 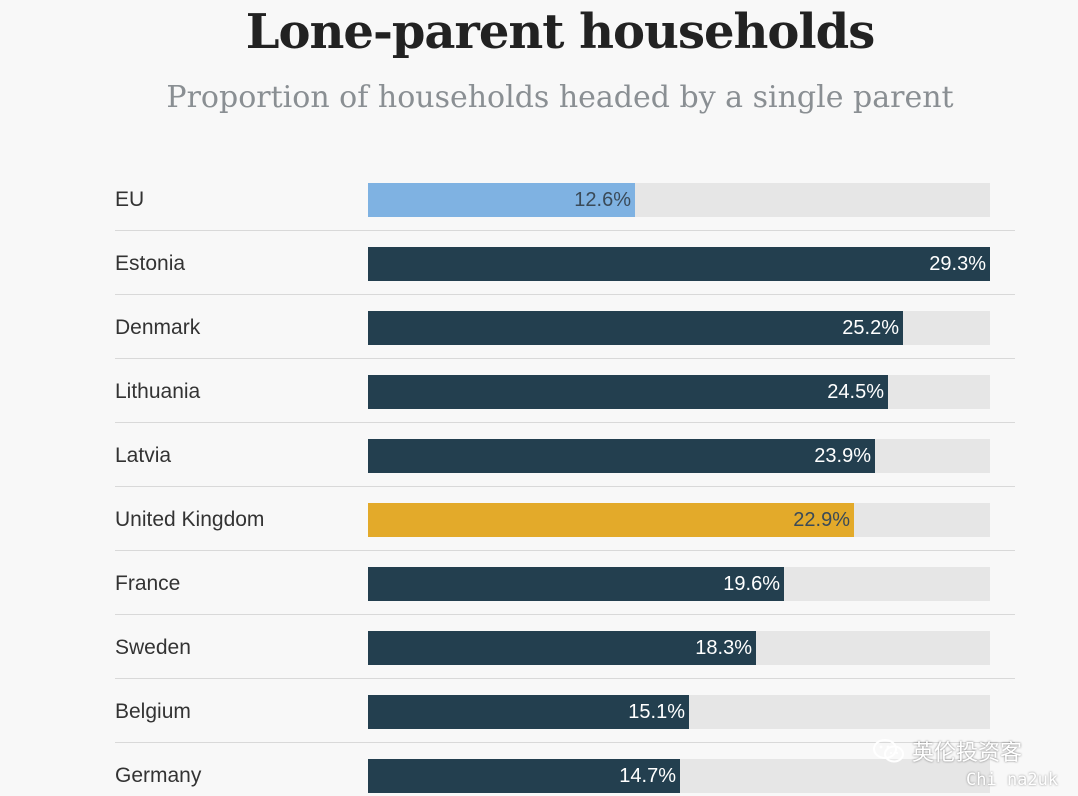 I want to click on chart-title: Lone-parent households, so click(x=560, y=32).